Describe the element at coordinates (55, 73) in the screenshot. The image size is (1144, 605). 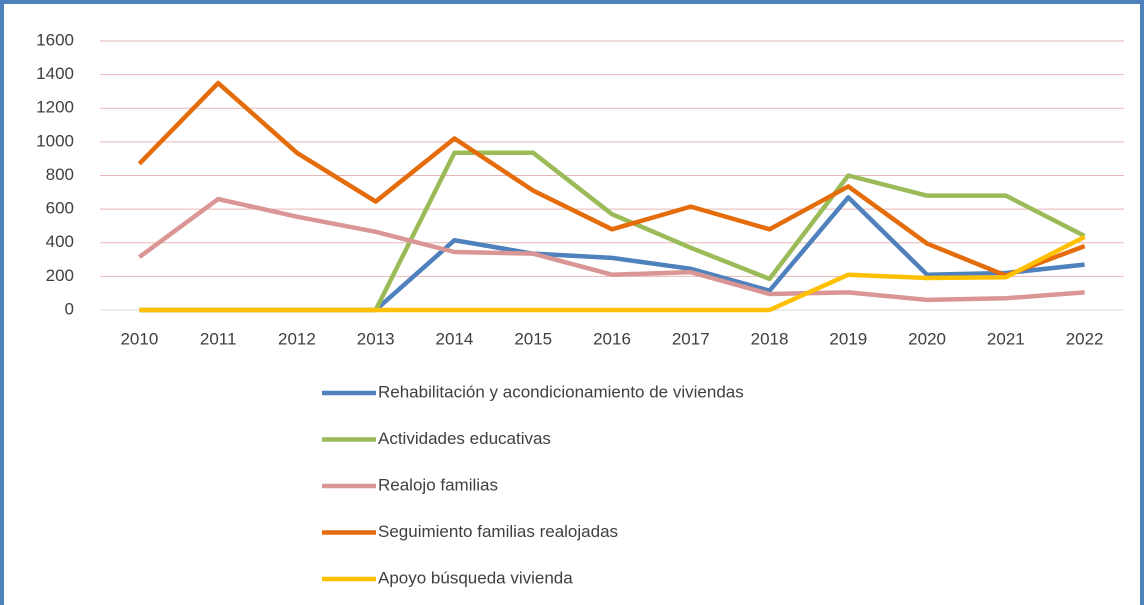
I see `y-tick-label: 1400` at that location.